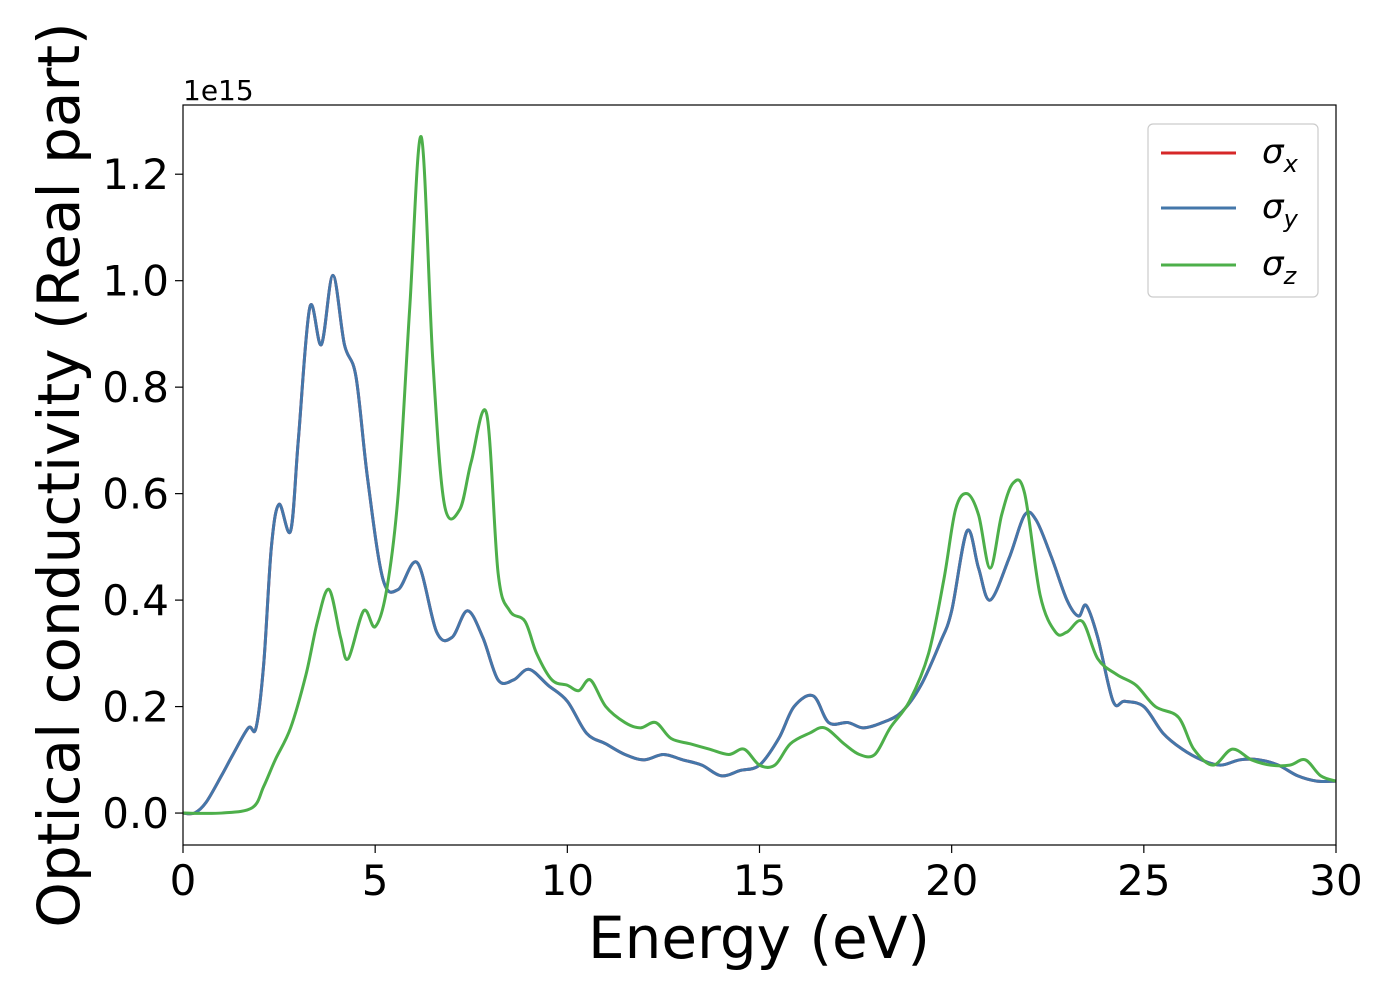 This screenshot has width=1400, height=1004. Describe the element at coordinates (567, 880) in the screenshot. I see `x-tick-label: 10` at that location.